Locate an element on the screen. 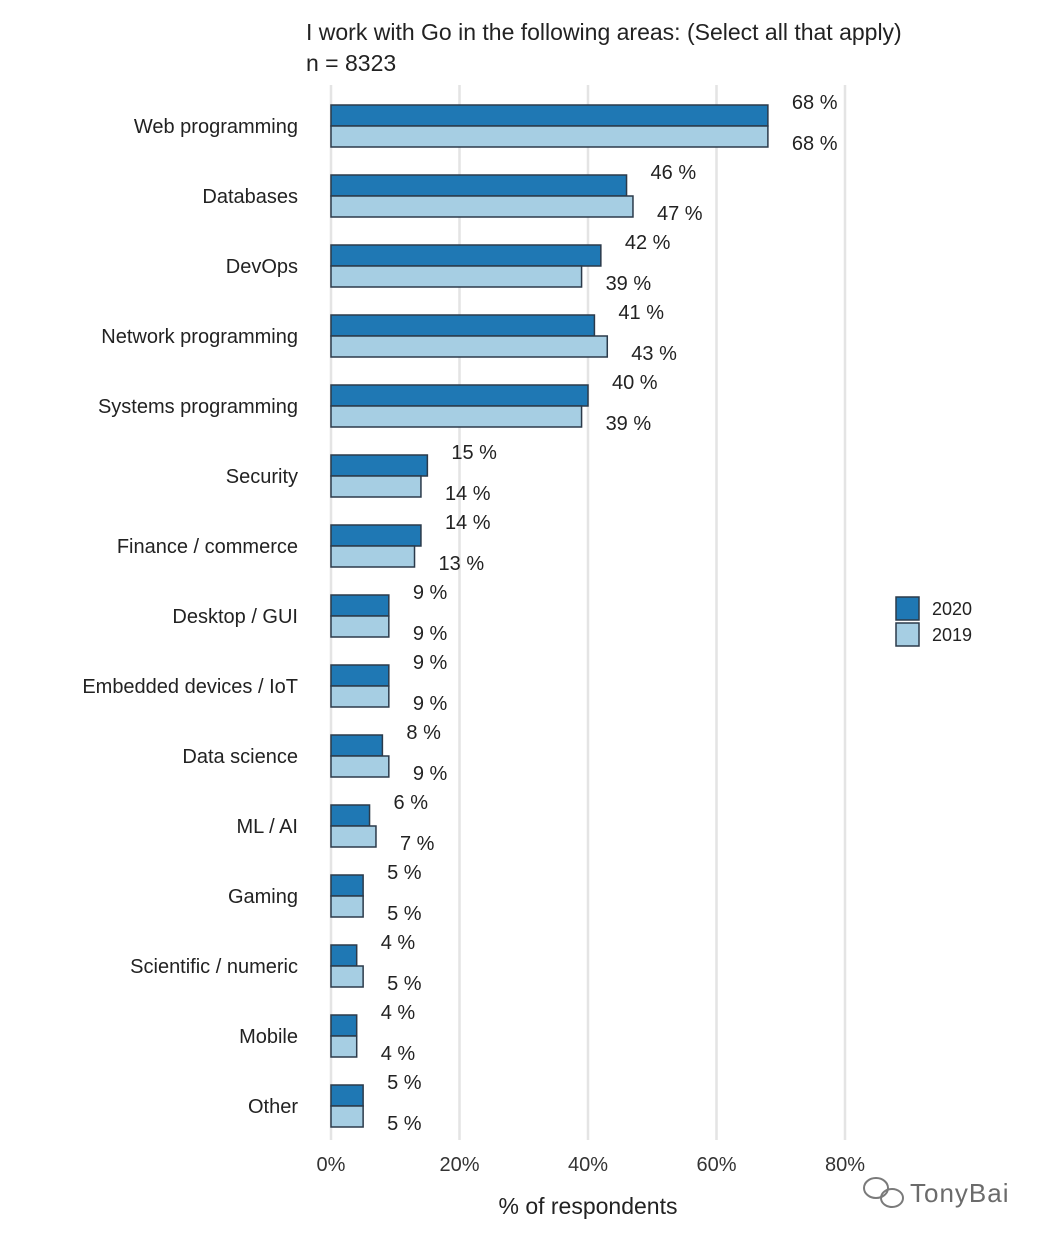  category-label: Web programming is located at coordinates (216, 127).